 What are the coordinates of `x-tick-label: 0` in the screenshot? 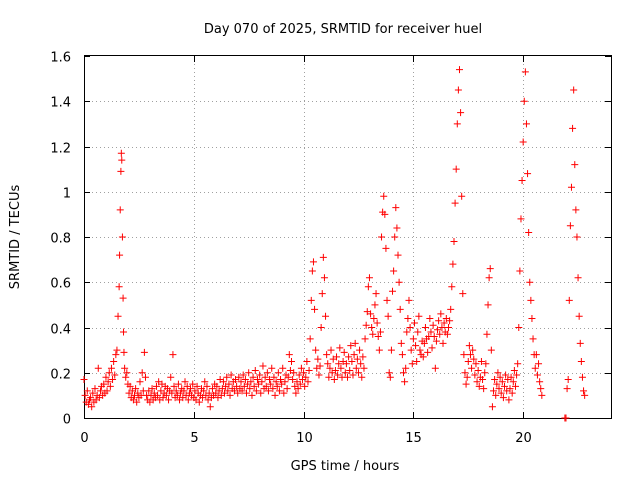 It's located at (84, 438).